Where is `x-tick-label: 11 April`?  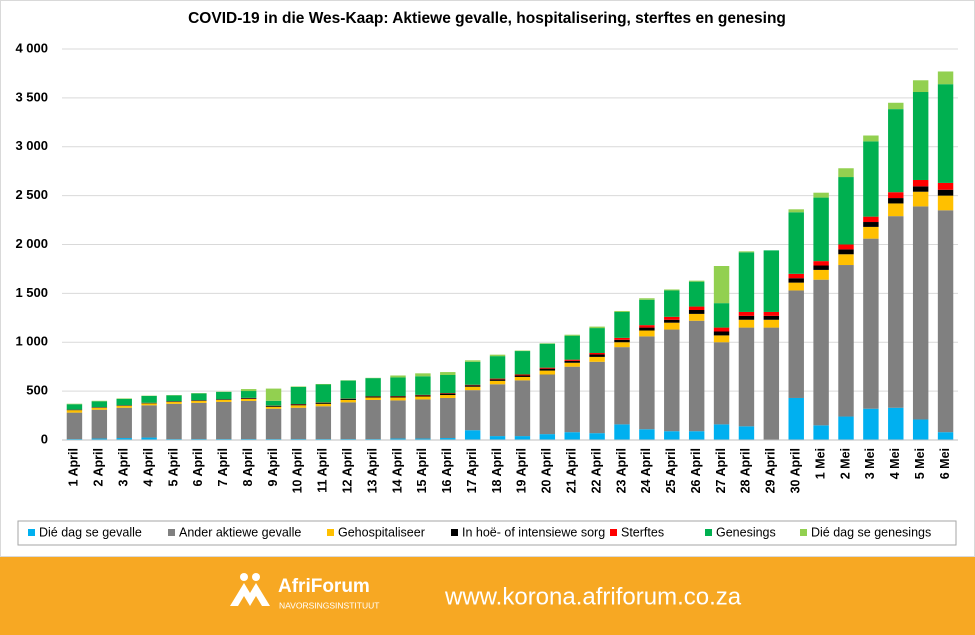
x-tick-label: 11 April is located at coordinates (323, 470).